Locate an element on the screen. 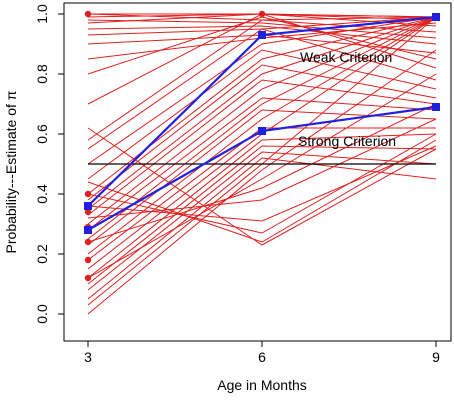  y-tick-label: 0.6 is located at coordinates (42, 134).